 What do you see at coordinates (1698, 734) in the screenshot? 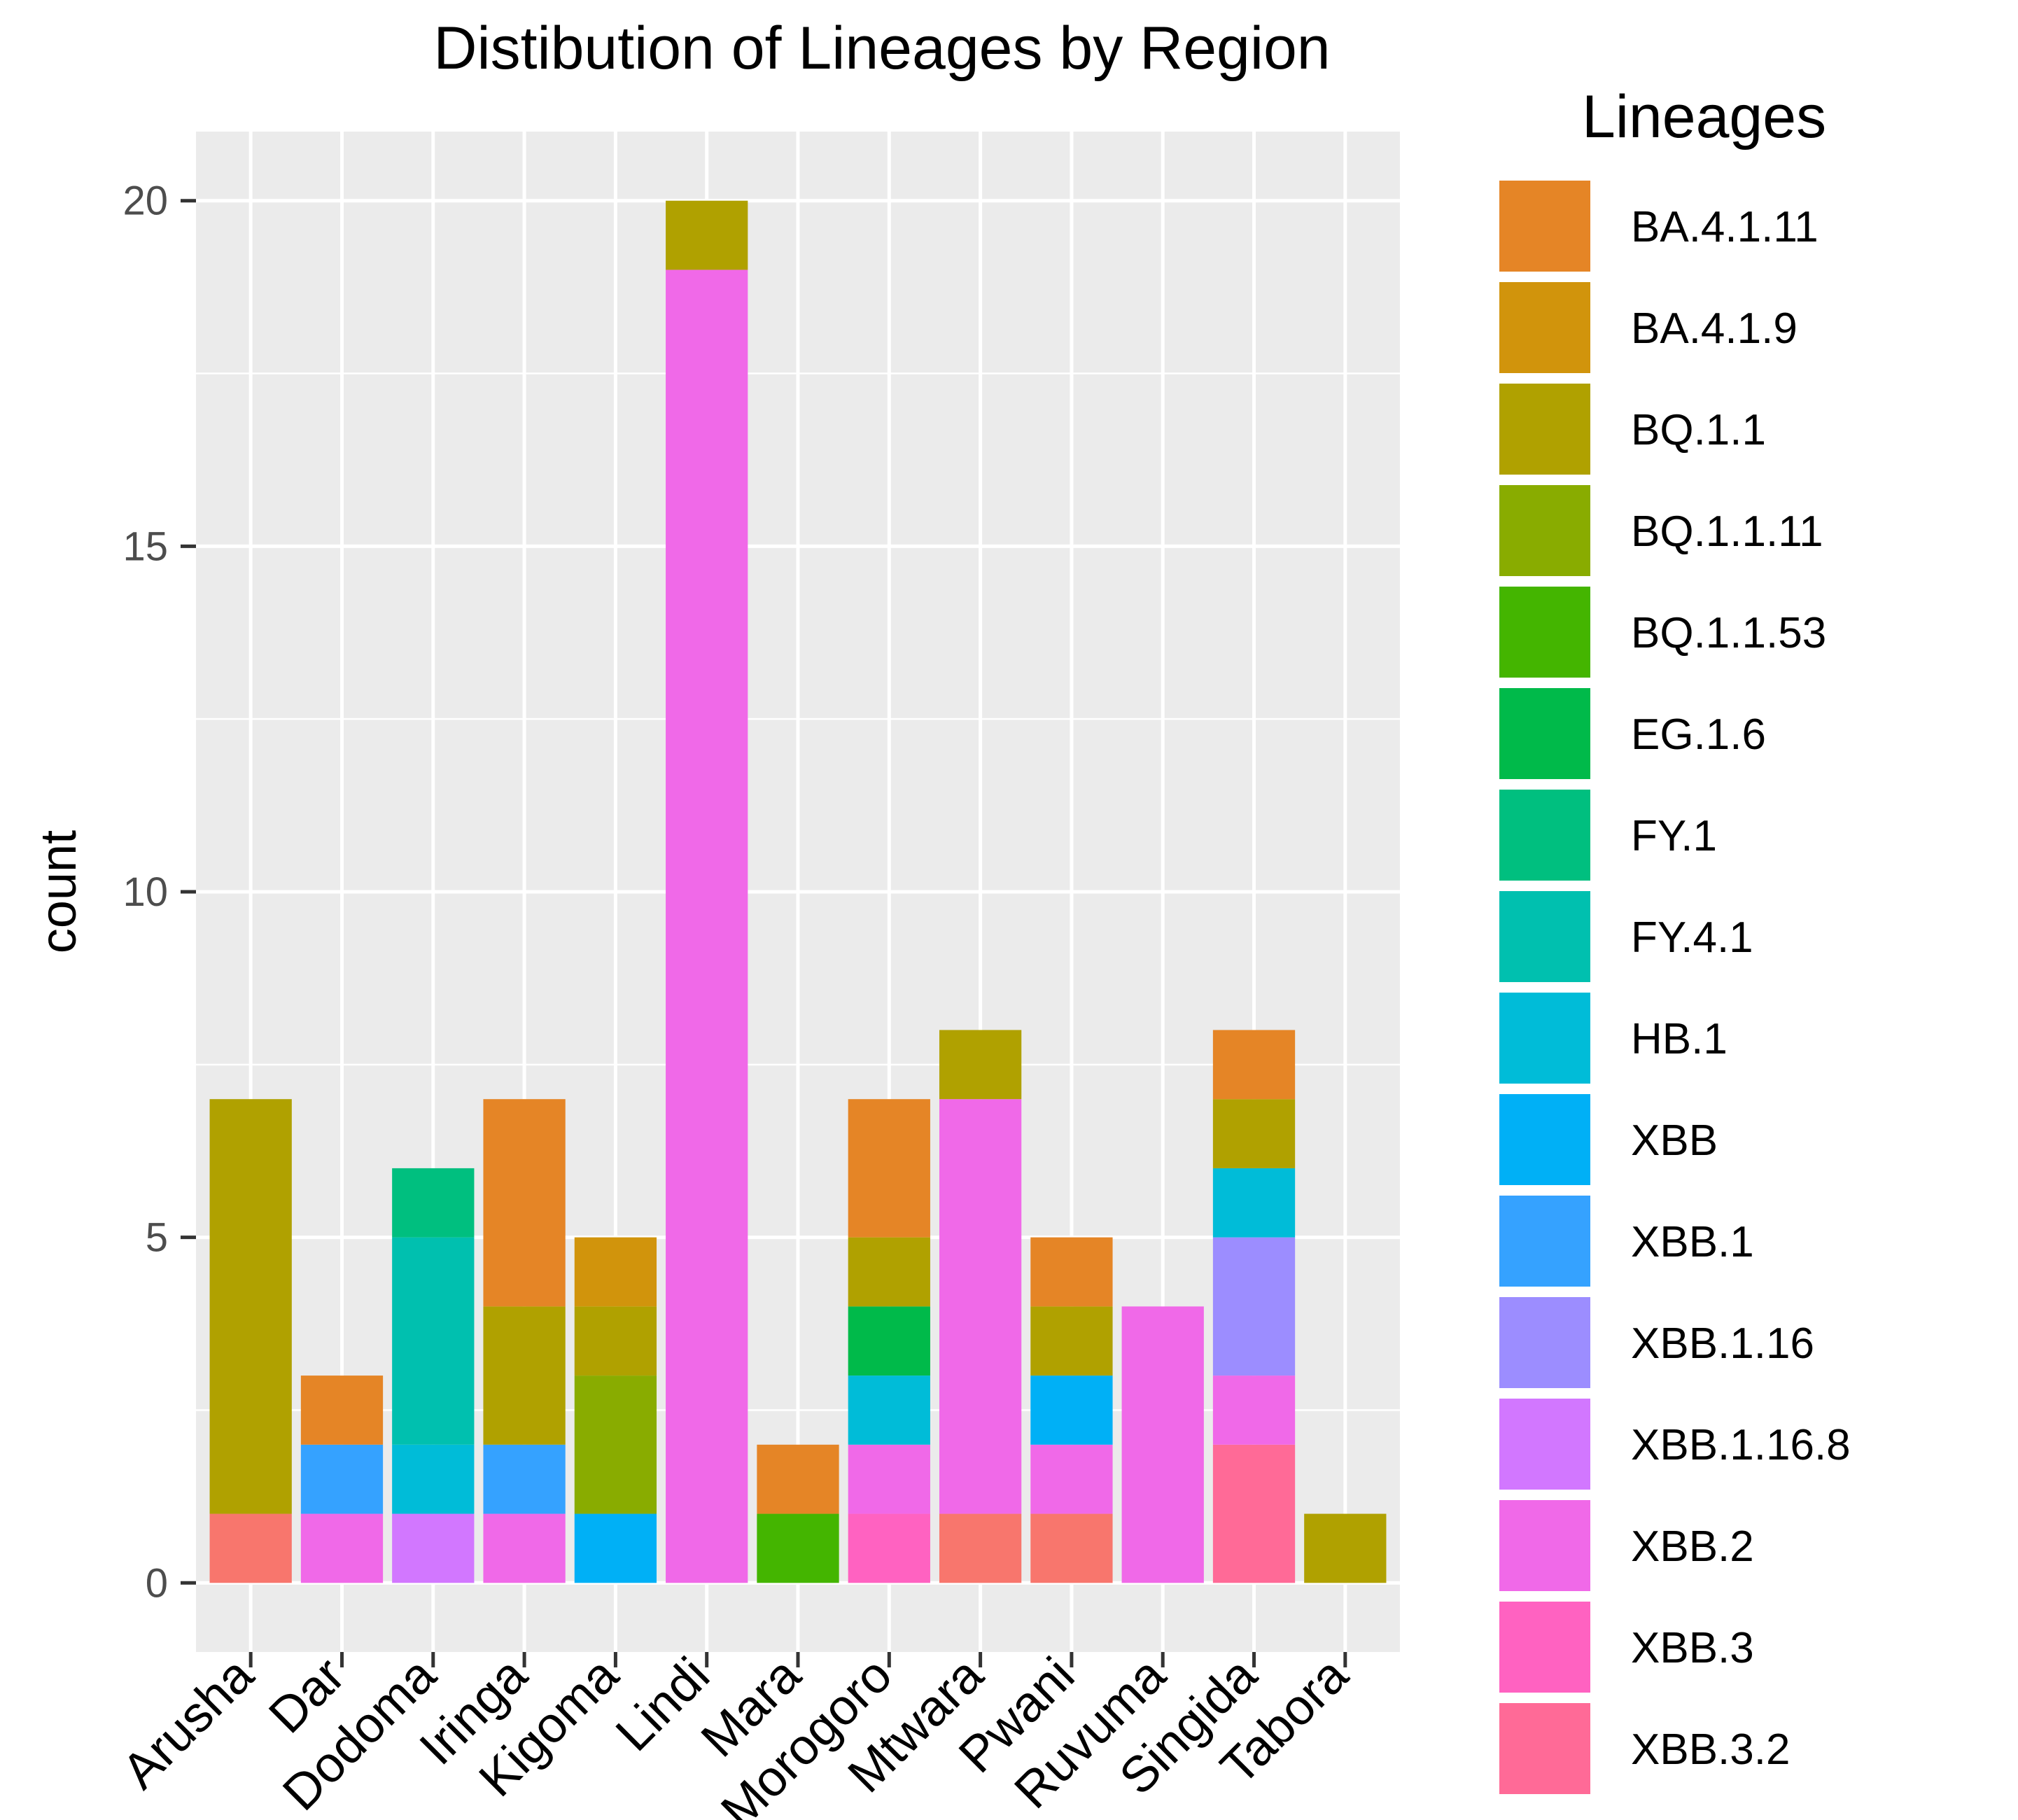
I see `legend-label: EG.1.6` at bounding box center [1698, 734].